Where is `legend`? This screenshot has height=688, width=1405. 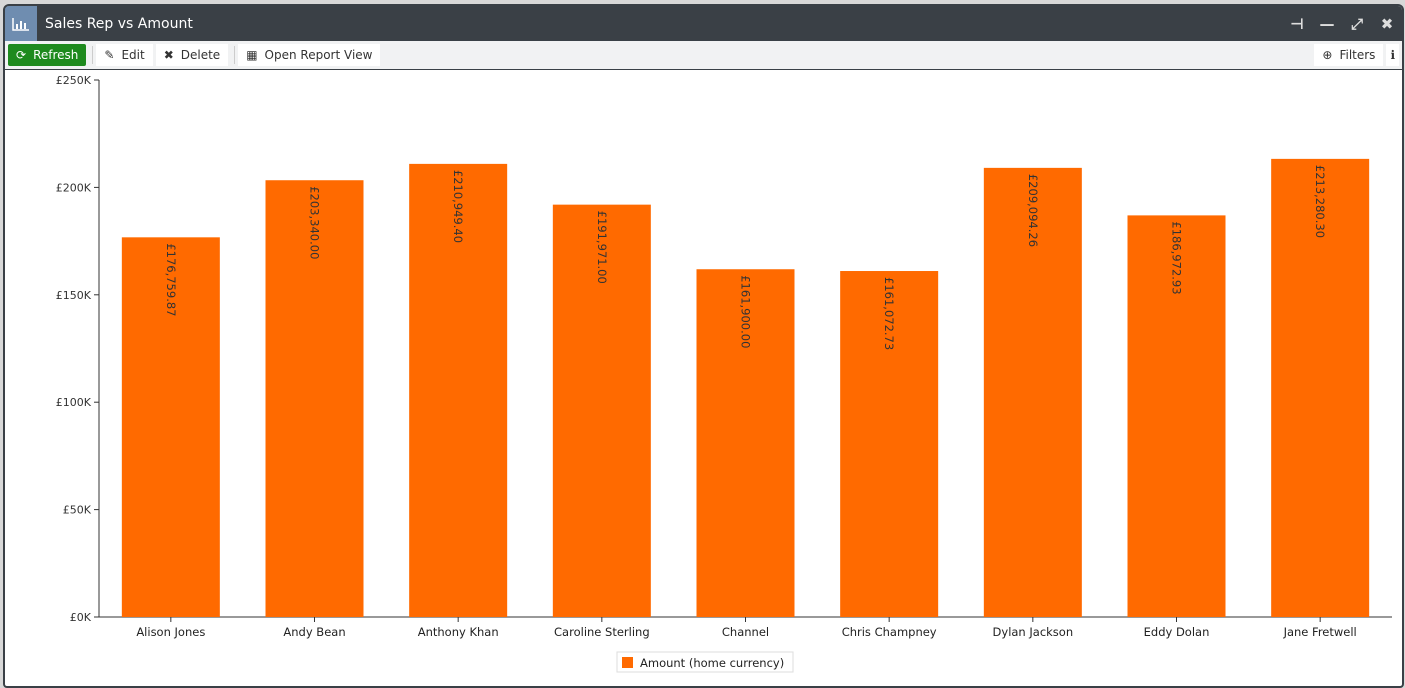 legend is located at coordinates (705, 662).